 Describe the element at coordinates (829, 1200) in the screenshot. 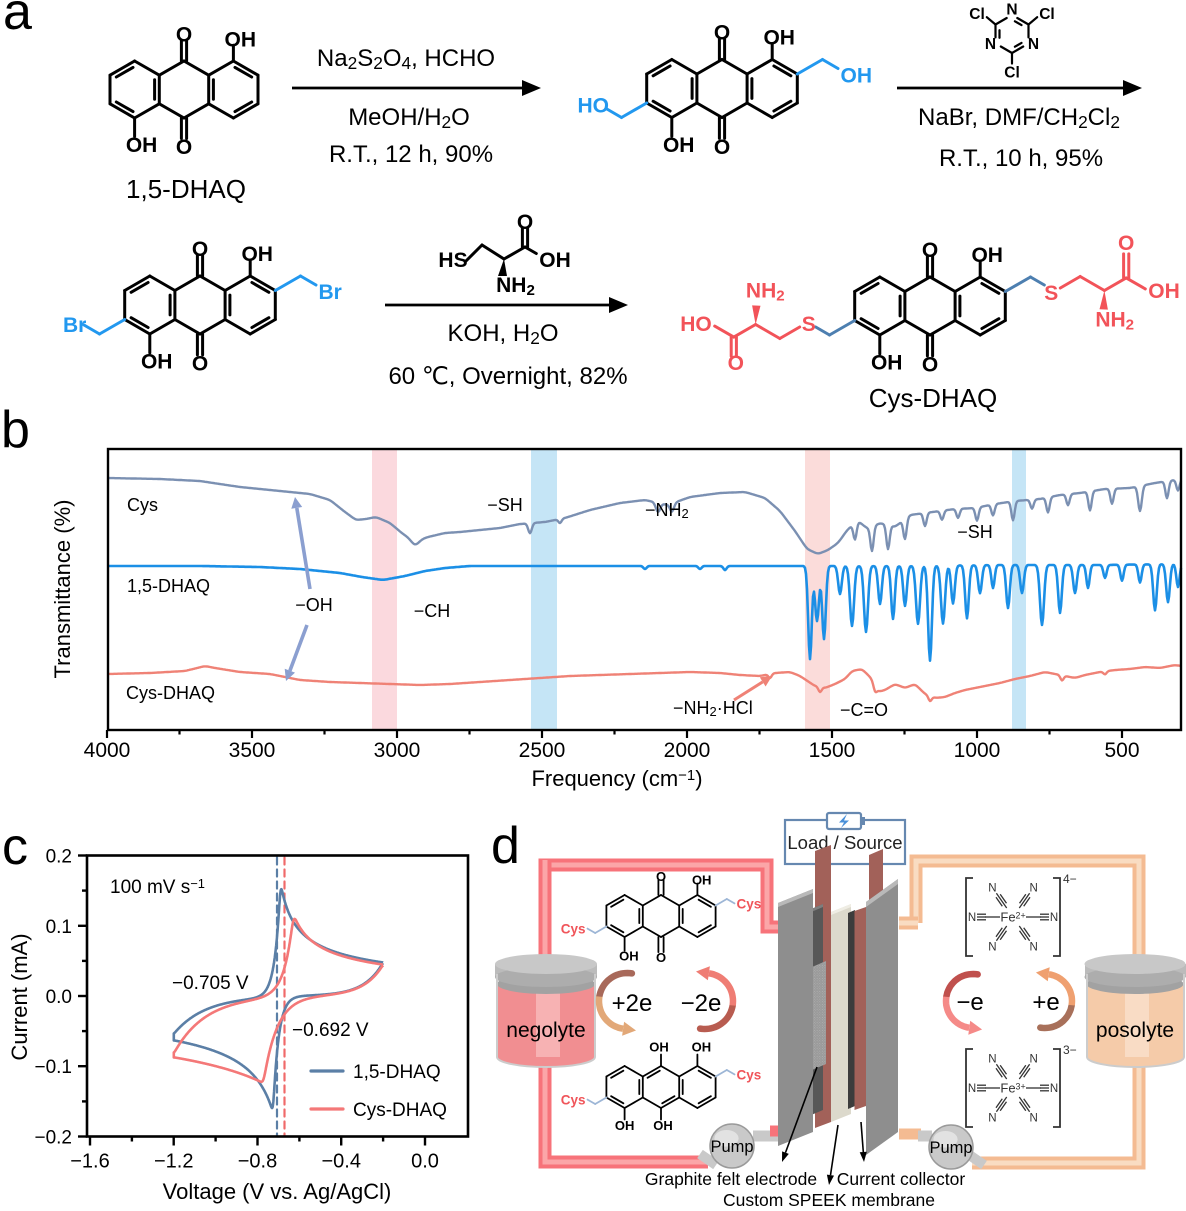

I see `svg-text: Custom SPEEK membrane` at that location.